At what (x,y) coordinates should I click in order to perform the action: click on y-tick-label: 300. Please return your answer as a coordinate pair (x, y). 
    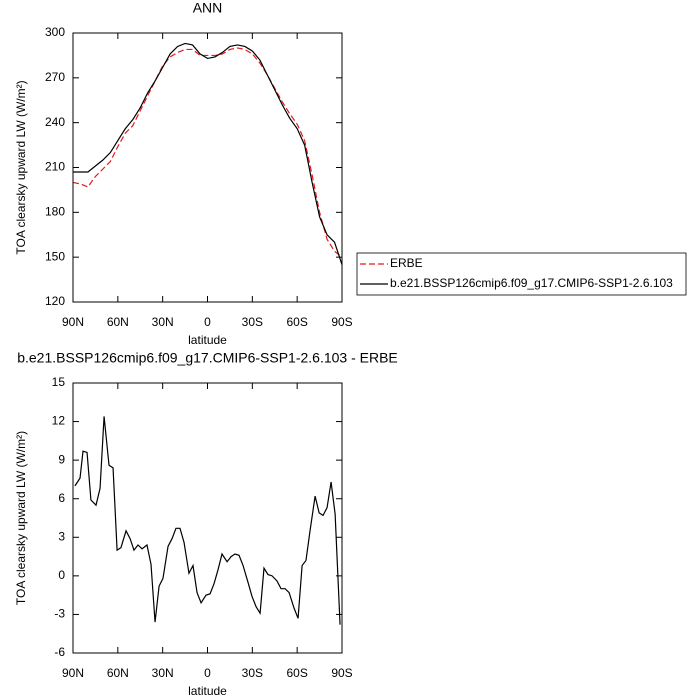
    Looking at the image, I should click on (55, 32).